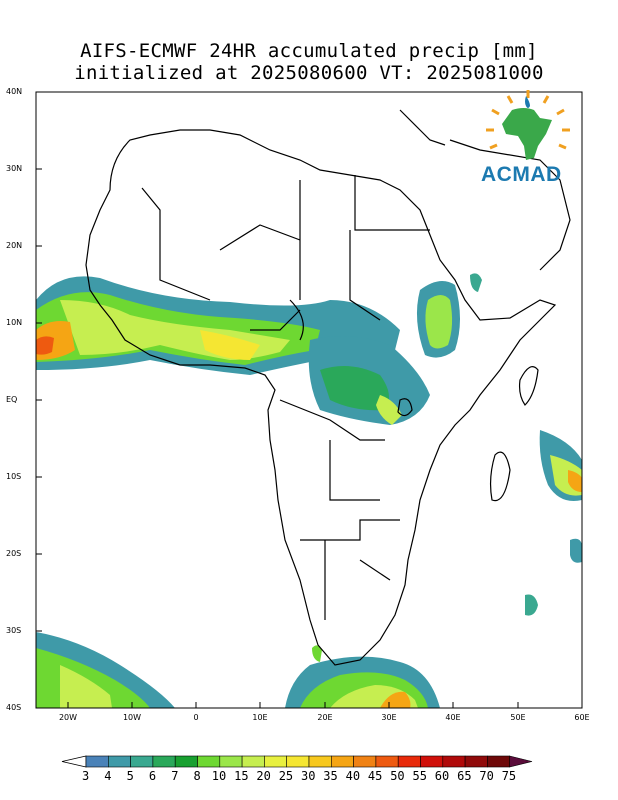 Image resolution: width=618 pixels, height=800 pixels. I want to click on lon-label-0: 0, so click(196, 717).